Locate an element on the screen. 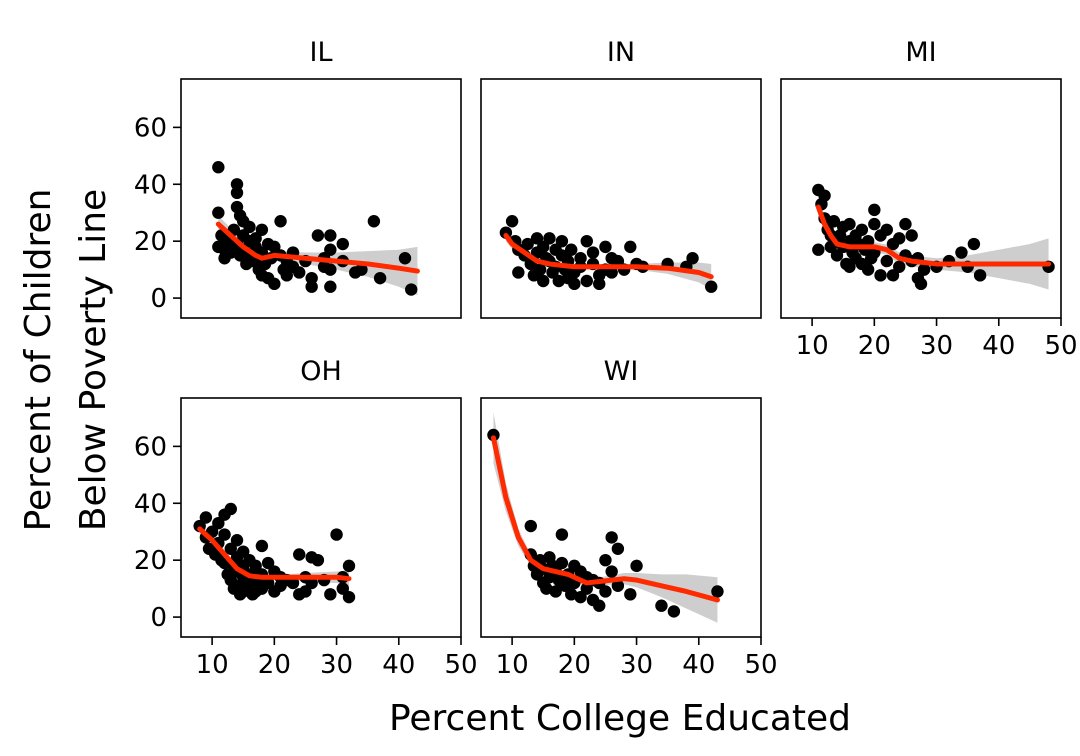 The height and width of the screenshot is (756, 1080). confidence-ribbon is located at coordinates (933, 244).